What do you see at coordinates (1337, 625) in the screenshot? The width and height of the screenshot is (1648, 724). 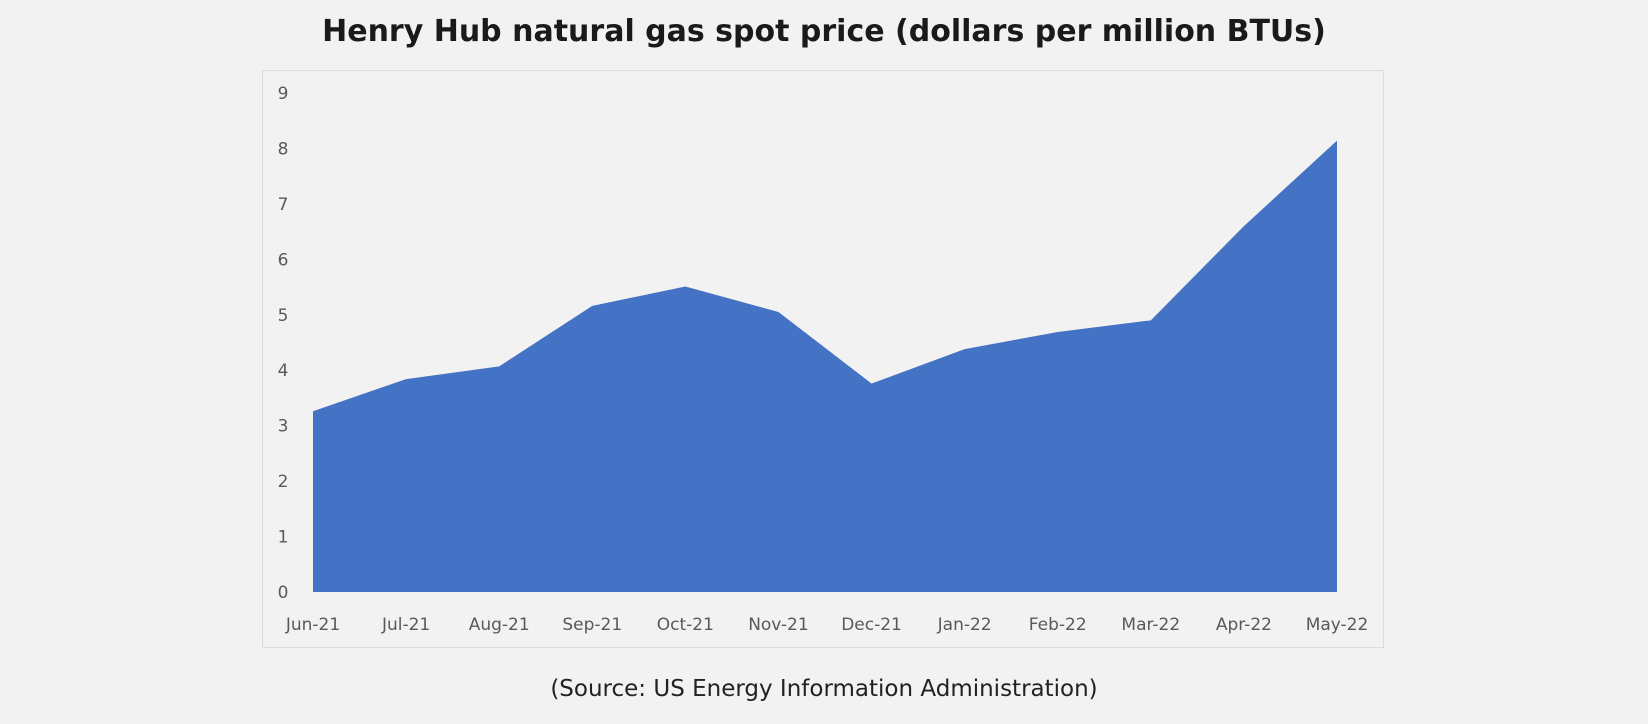 I see `x-tick-label: May-22` at bounding box center [1337, 625].